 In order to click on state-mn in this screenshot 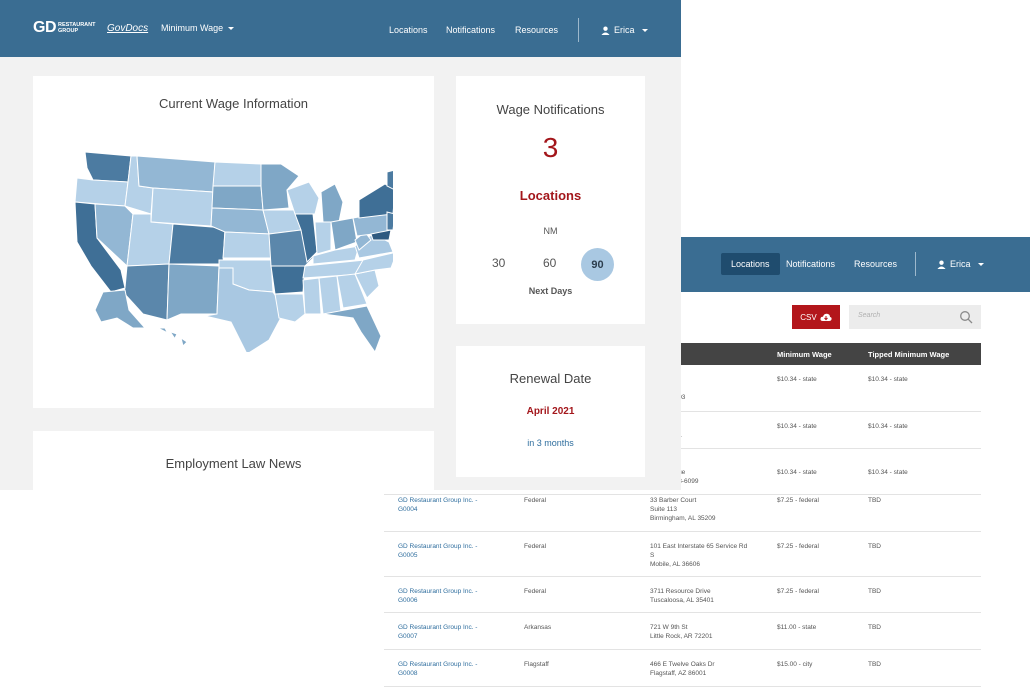, I will do `click(280, 187)`.